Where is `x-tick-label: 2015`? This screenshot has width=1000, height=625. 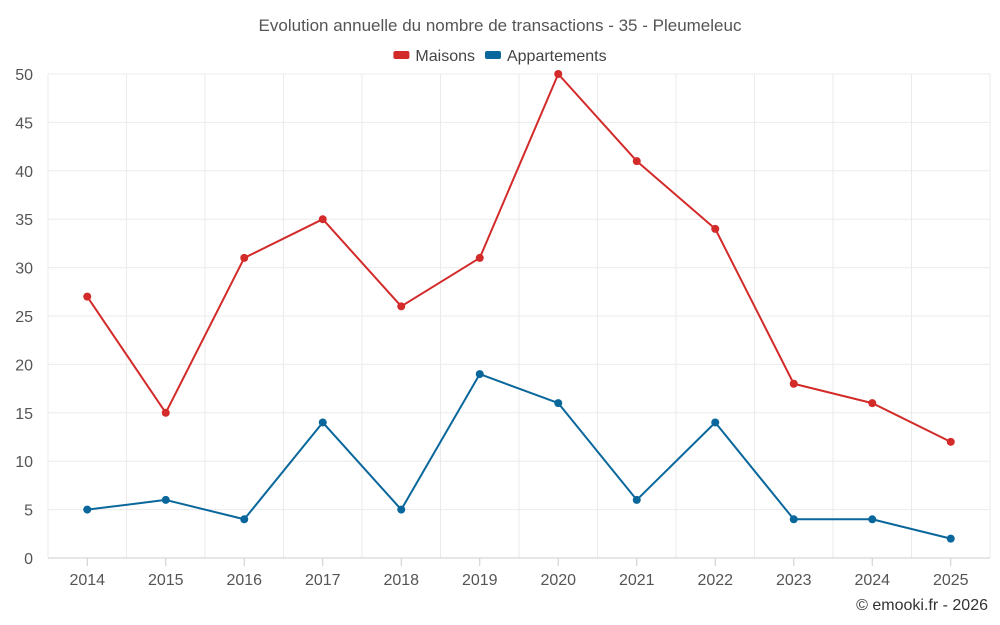
x-tick-label: 2015 is located at coordinates (166, 580).